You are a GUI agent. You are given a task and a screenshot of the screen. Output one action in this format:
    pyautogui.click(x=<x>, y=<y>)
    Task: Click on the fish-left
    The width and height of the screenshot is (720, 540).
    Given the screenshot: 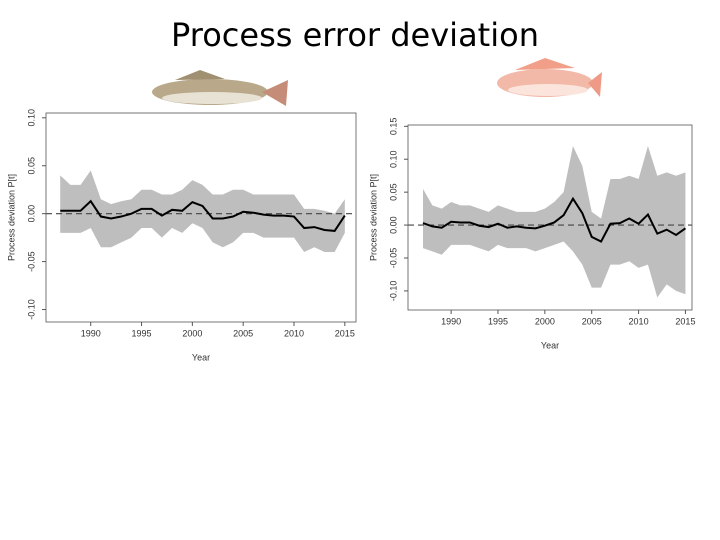 What is the action you would take?
    pyautogui.click(x=220, y=88)
    